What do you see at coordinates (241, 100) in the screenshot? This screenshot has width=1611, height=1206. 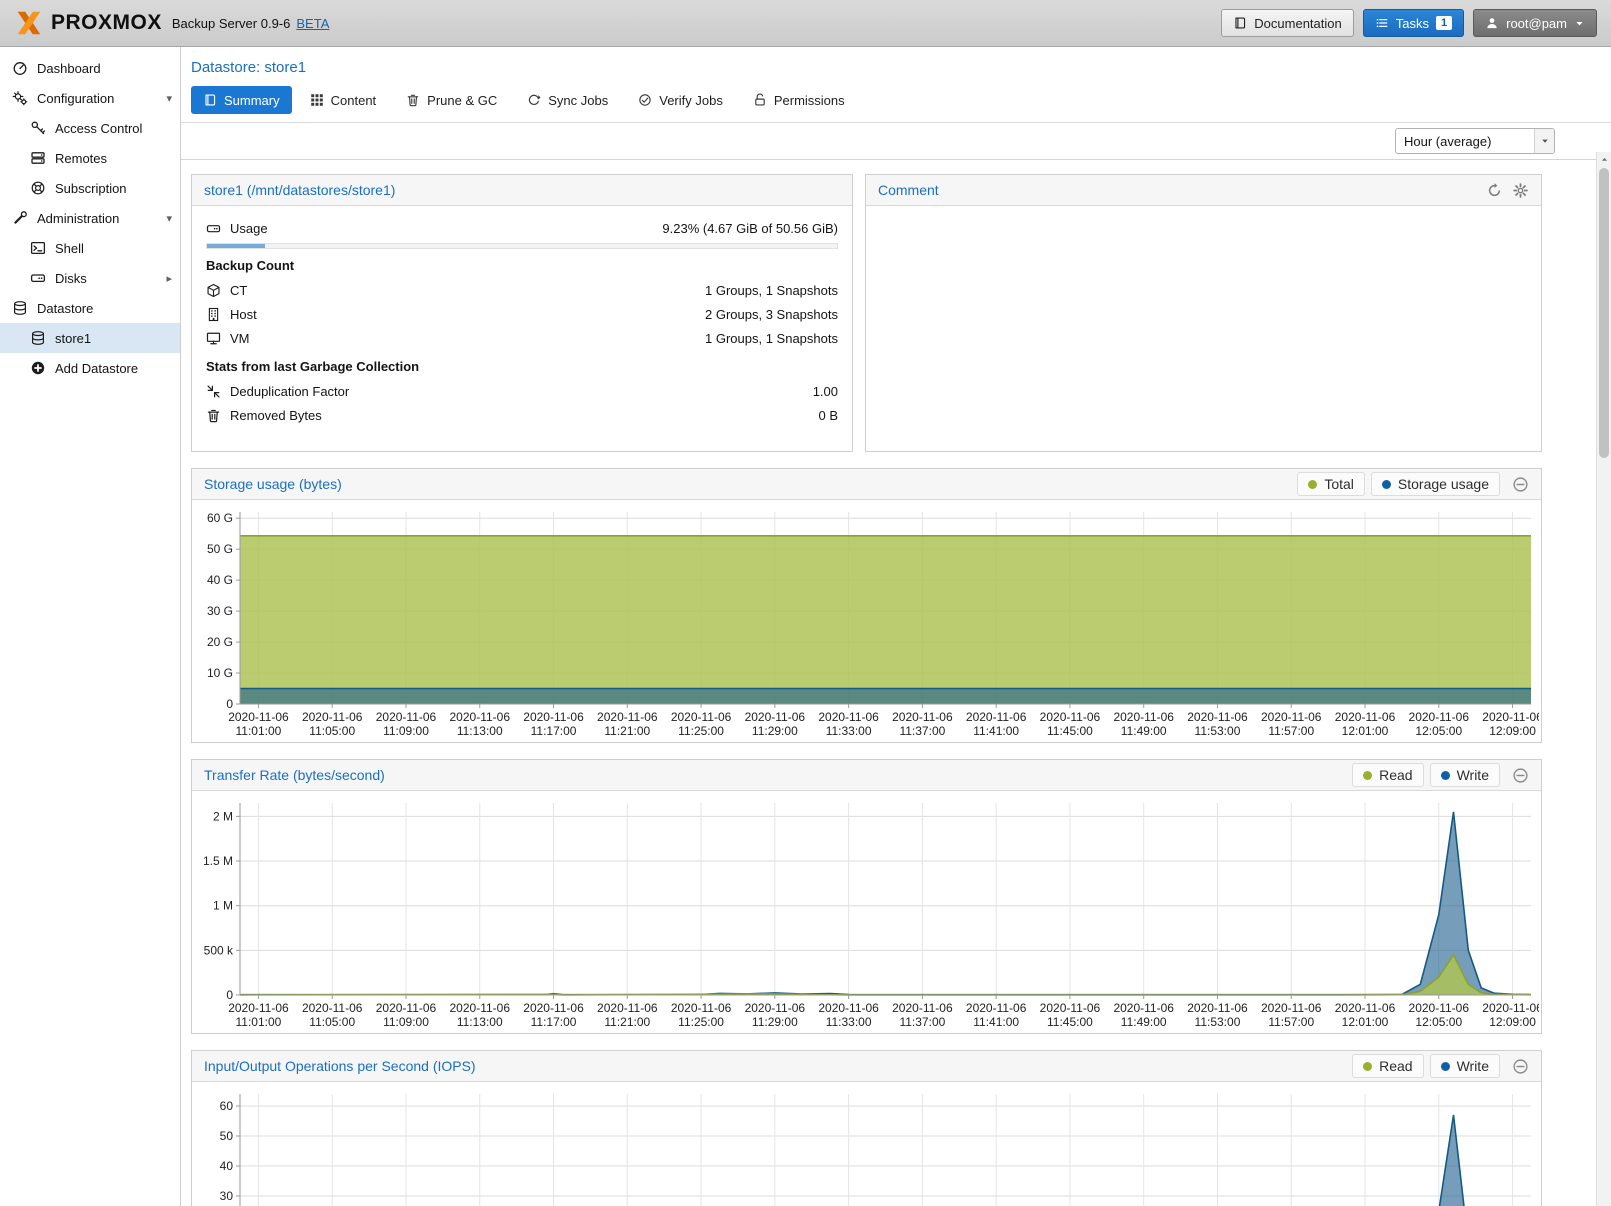 I see `tab-summary: Summary` at bounding box center [241, 100].